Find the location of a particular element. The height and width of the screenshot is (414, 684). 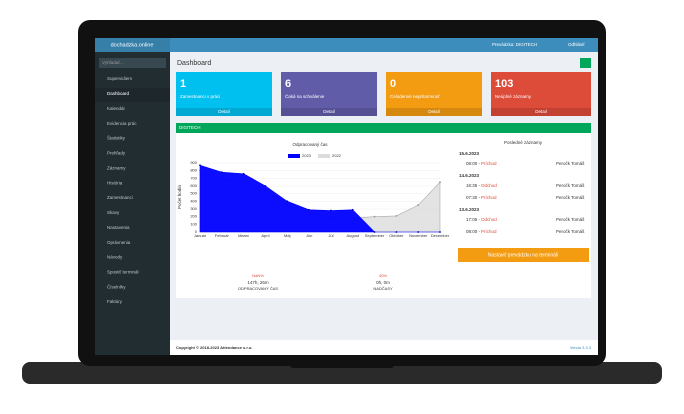

legend-swatch is located at coordinates (294, 156).